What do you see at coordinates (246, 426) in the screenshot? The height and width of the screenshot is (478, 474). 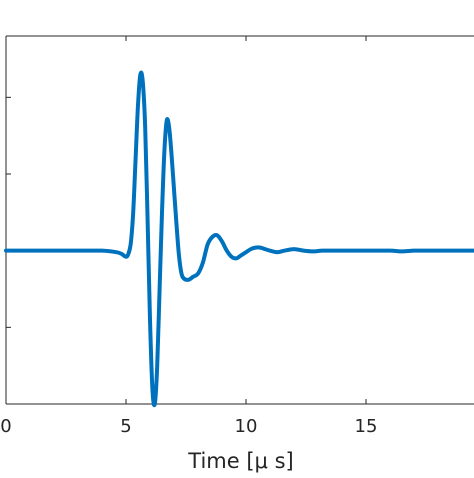 I see `x-tick-label-2: 10` at bounding box center [246, 426].